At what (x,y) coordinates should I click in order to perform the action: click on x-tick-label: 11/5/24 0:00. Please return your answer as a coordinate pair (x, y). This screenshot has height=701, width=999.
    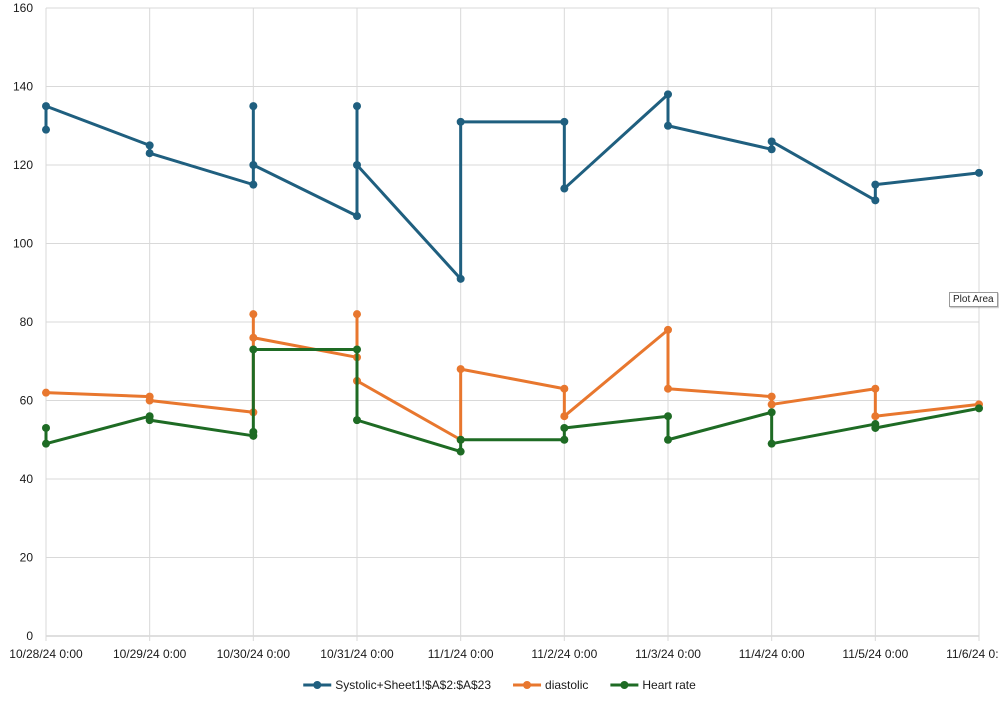
    Looking at the image, I should click on (875, 654).